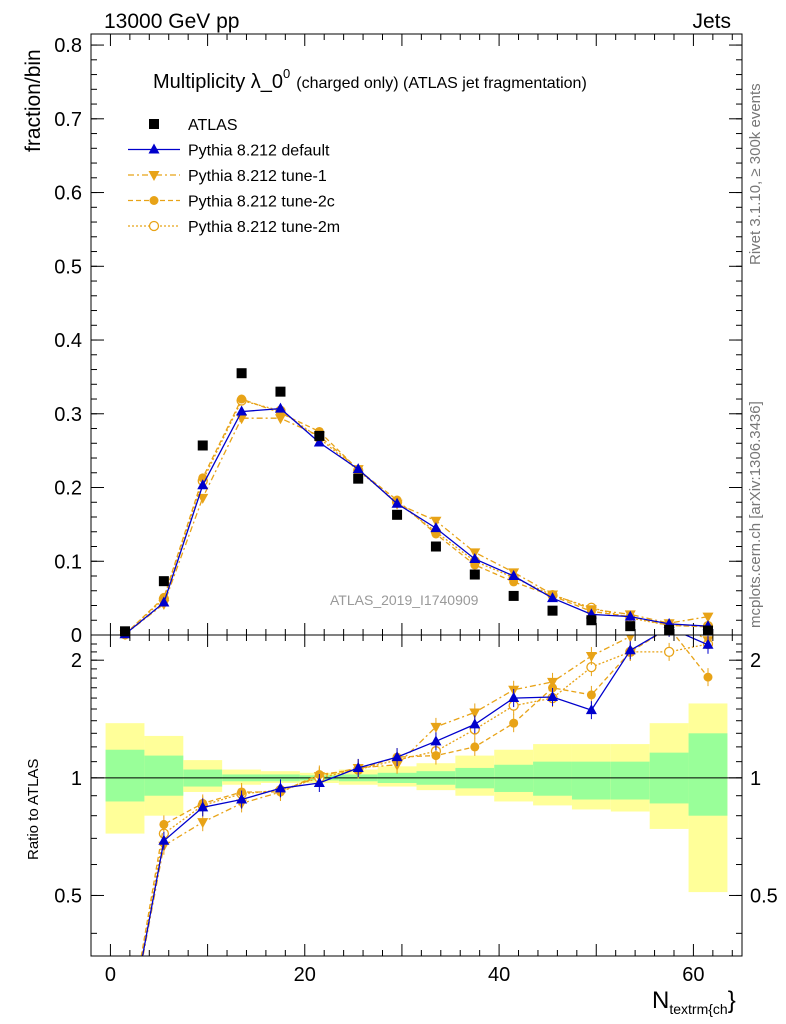 This screenshot has height=1024, width=786. What do you see at coordinates (33, 809) in the screenshot?
I see `ratio-ylabel: Ratio to ATLAS` at bounding box center [33, 809].